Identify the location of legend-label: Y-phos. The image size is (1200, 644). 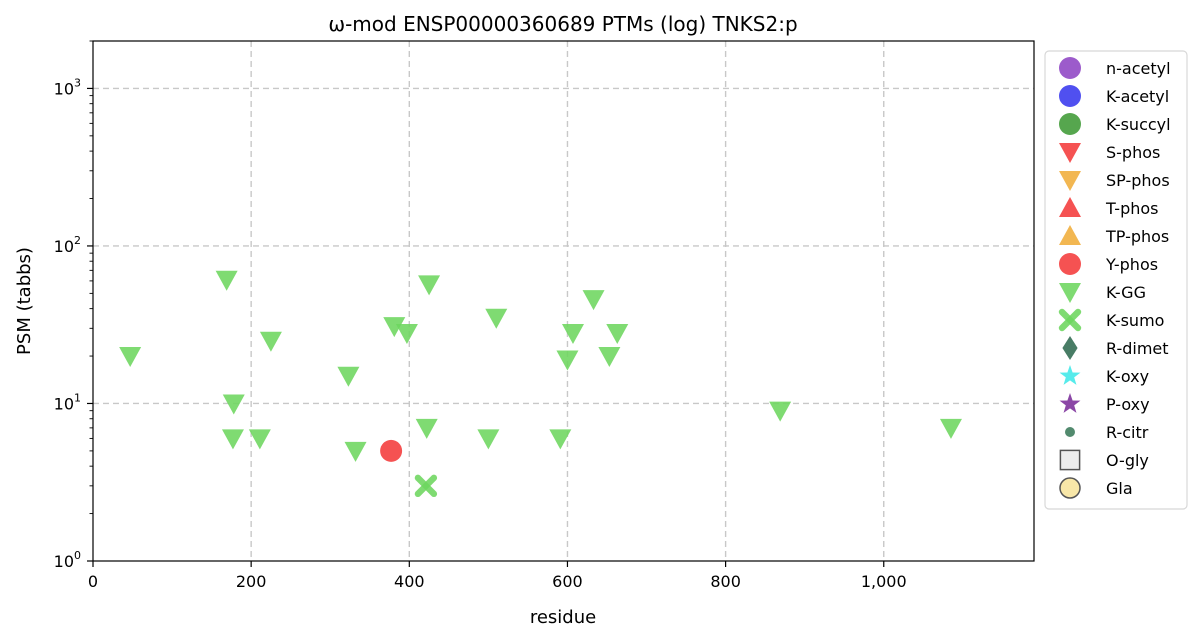
(1131, 264).